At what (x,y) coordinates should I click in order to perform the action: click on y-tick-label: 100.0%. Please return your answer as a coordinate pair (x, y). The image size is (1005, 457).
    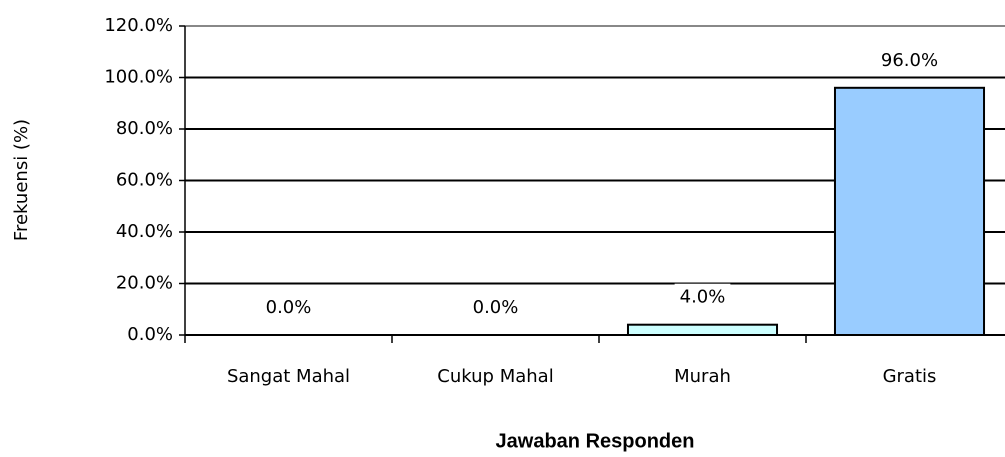
    Looking at the image, I should click on (138, 77).